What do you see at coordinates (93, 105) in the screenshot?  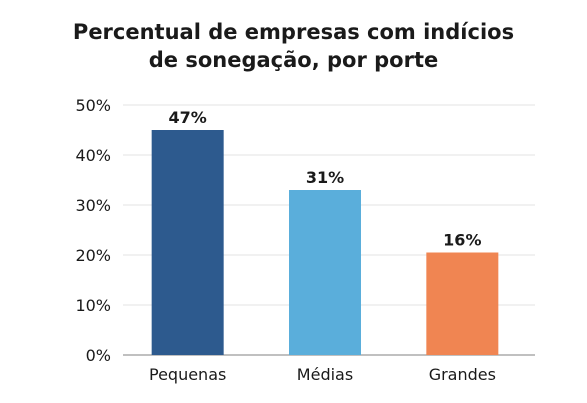 I see `y-tick-label: 50%` at bounding box center [93, 105].